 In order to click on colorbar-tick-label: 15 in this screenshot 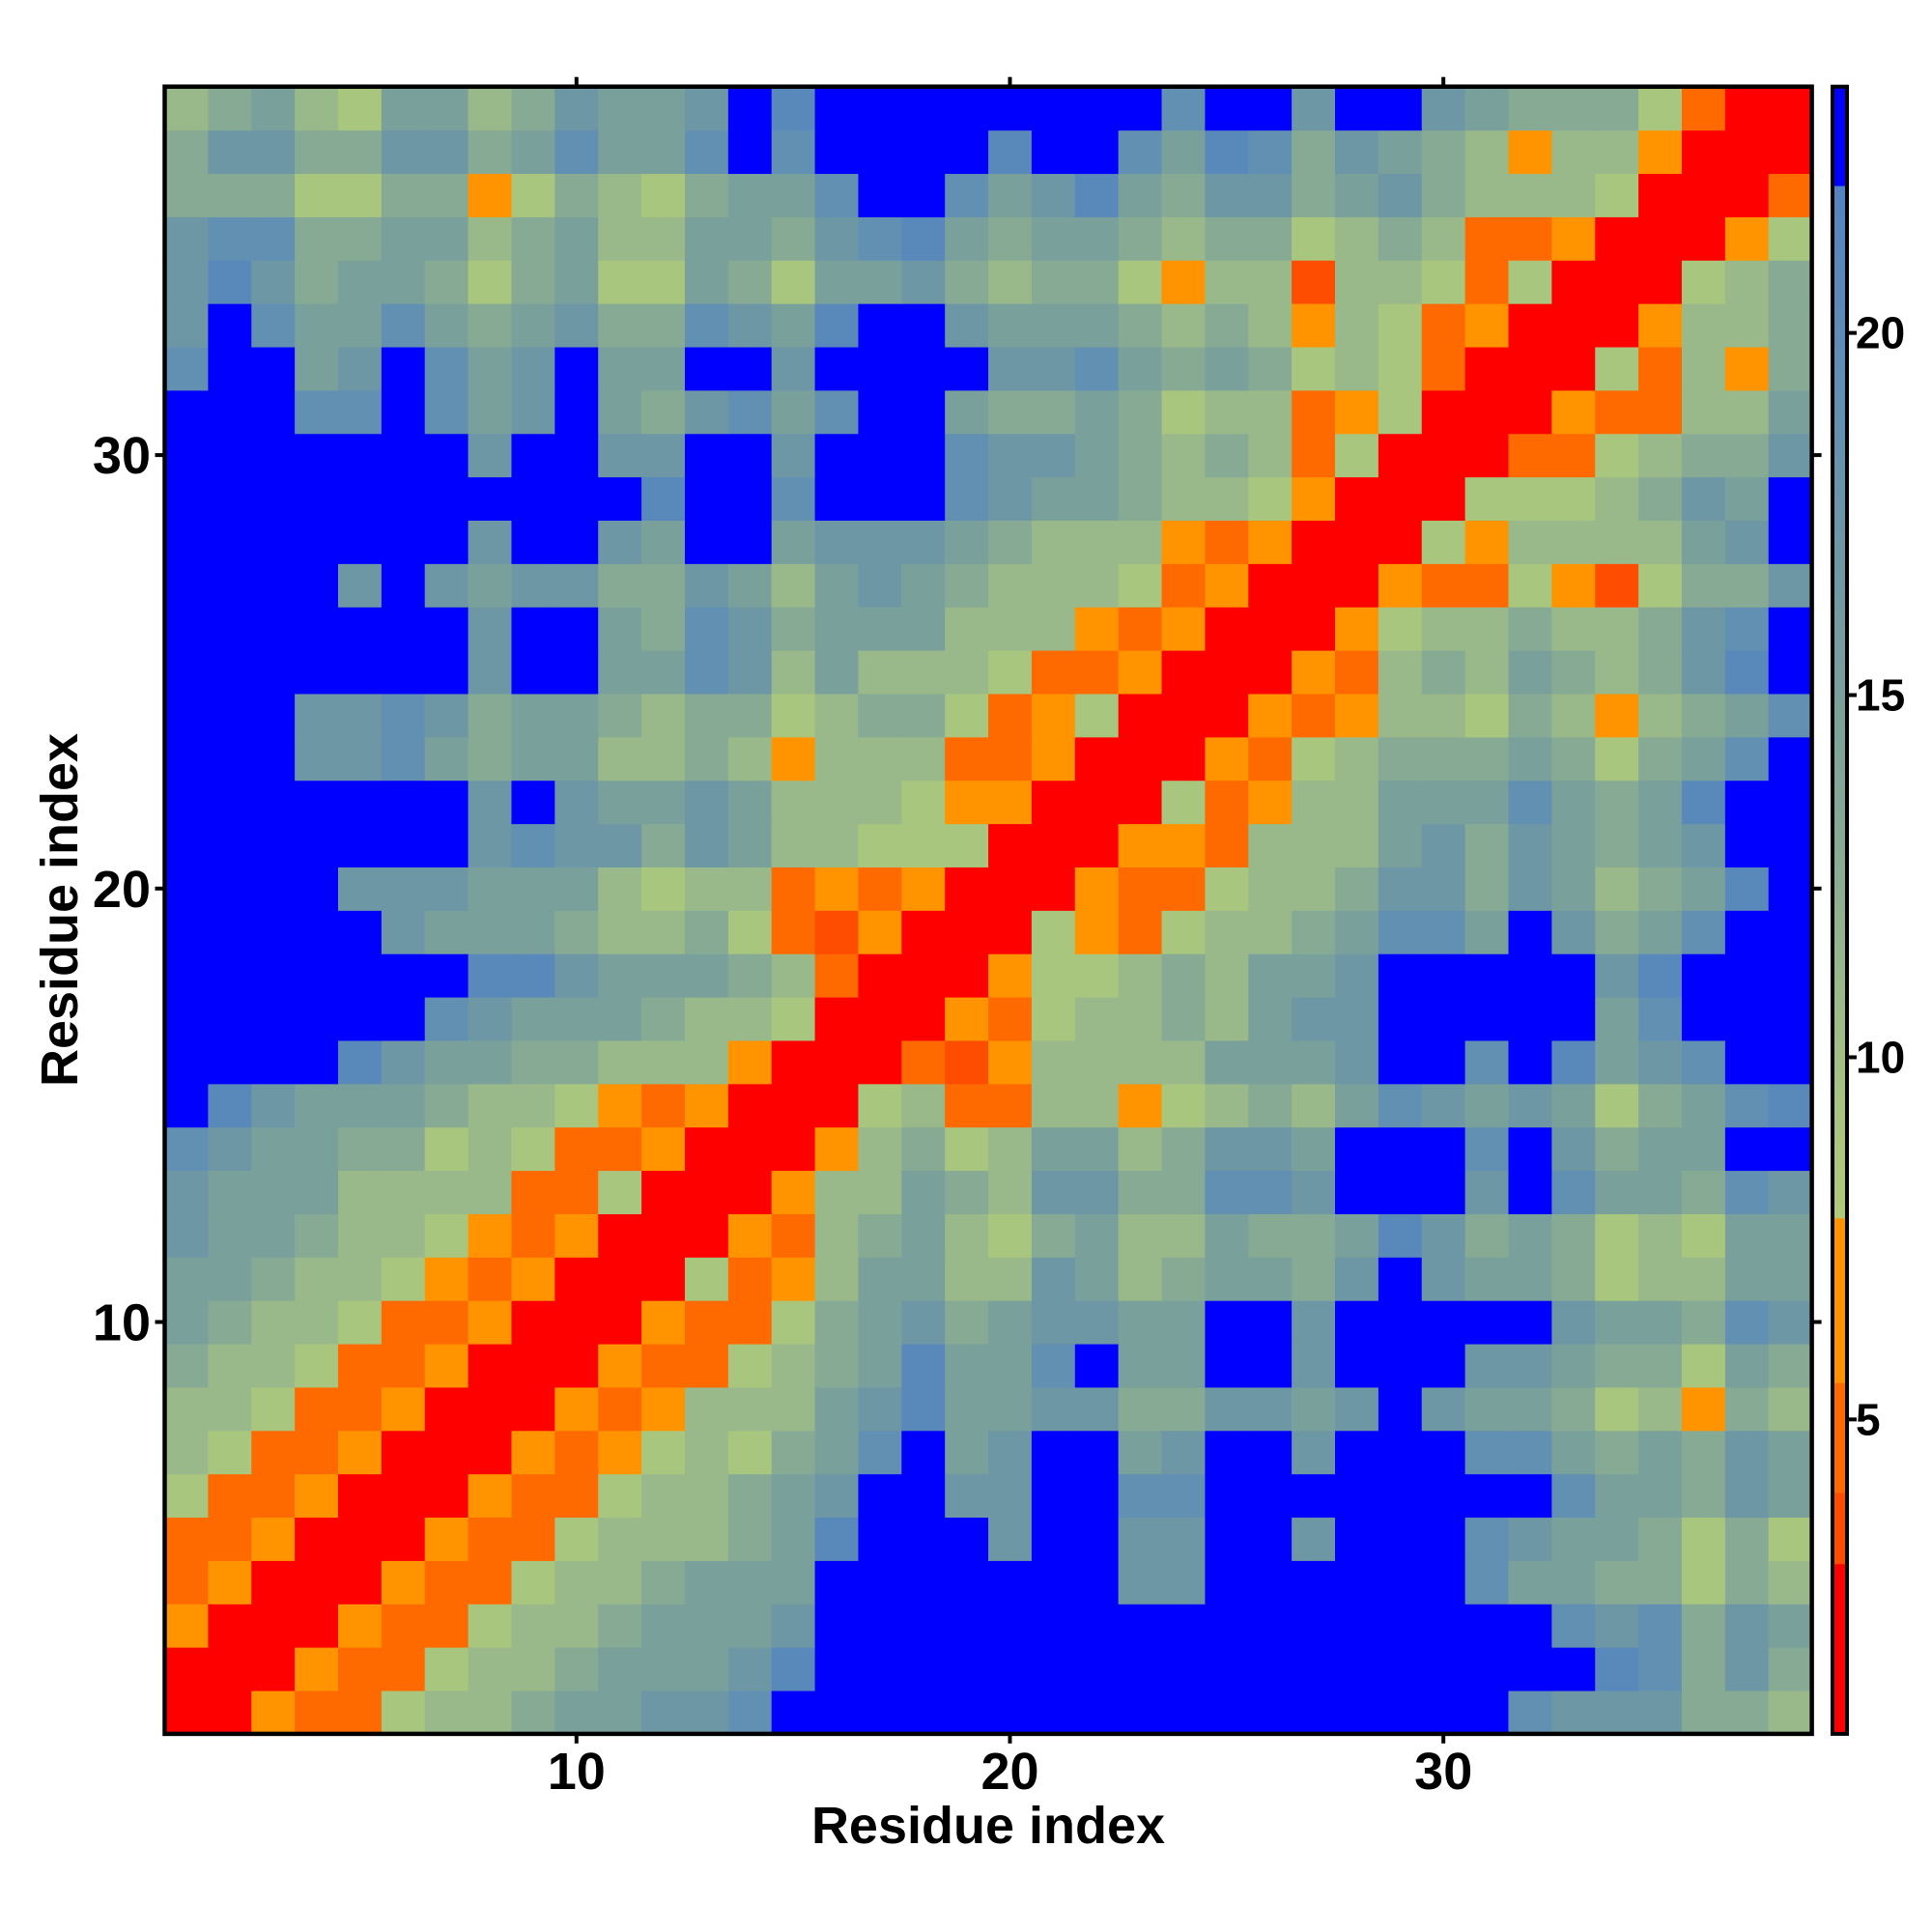, I will do `click(1880, 695)`.